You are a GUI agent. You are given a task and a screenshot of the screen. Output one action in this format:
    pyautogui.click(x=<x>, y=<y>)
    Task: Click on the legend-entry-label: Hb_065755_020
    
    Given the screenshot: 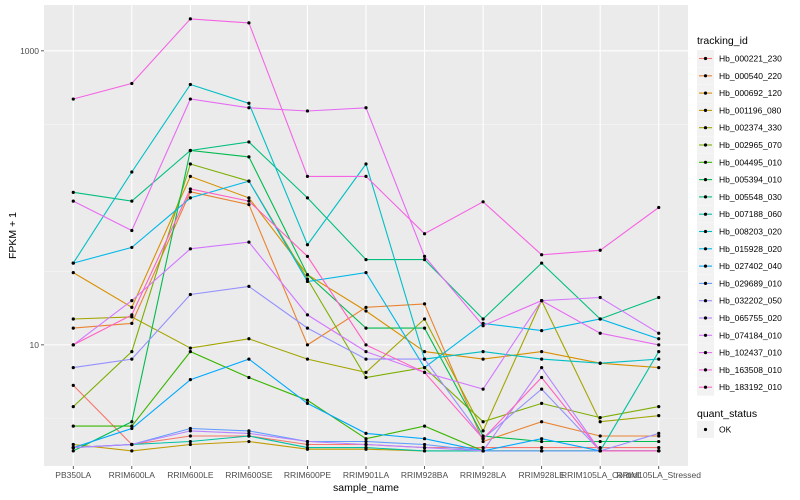 What is the action you would take?
    pyautogui.click(x=750, y=318)
    